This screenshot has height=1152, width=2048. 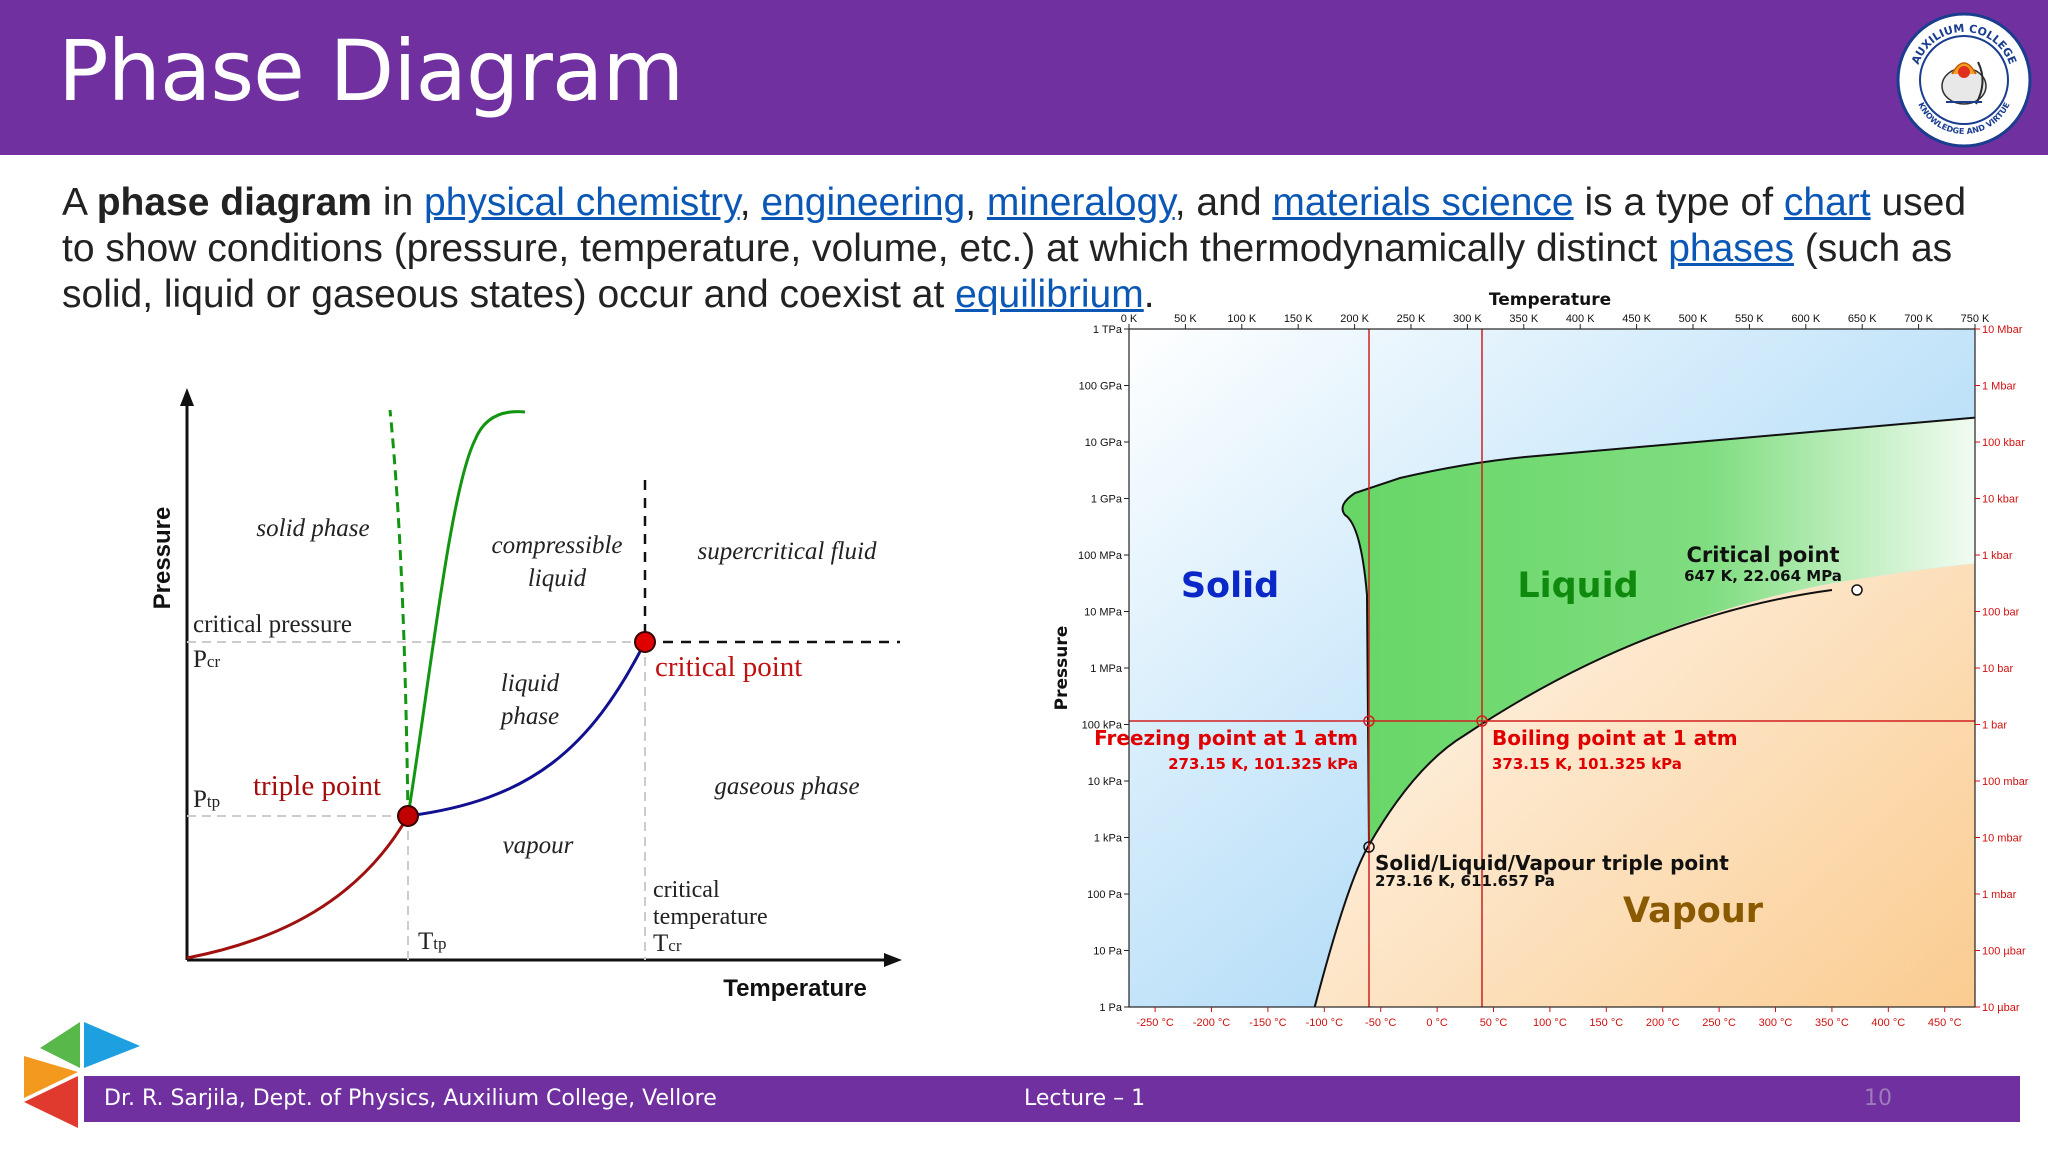 I want to click on x-top-tick-label: 350 K, so click(x=1523, y=319).